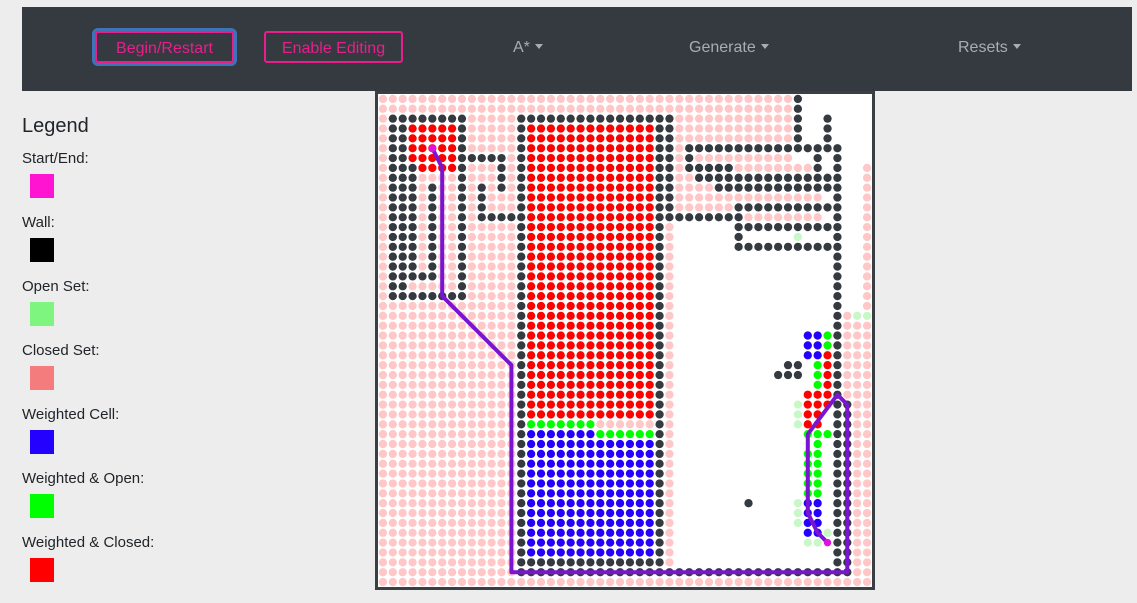 This screenshot has width=1137, height=603. I want to click on grid-cell-weighted-open, so click(817, 493).